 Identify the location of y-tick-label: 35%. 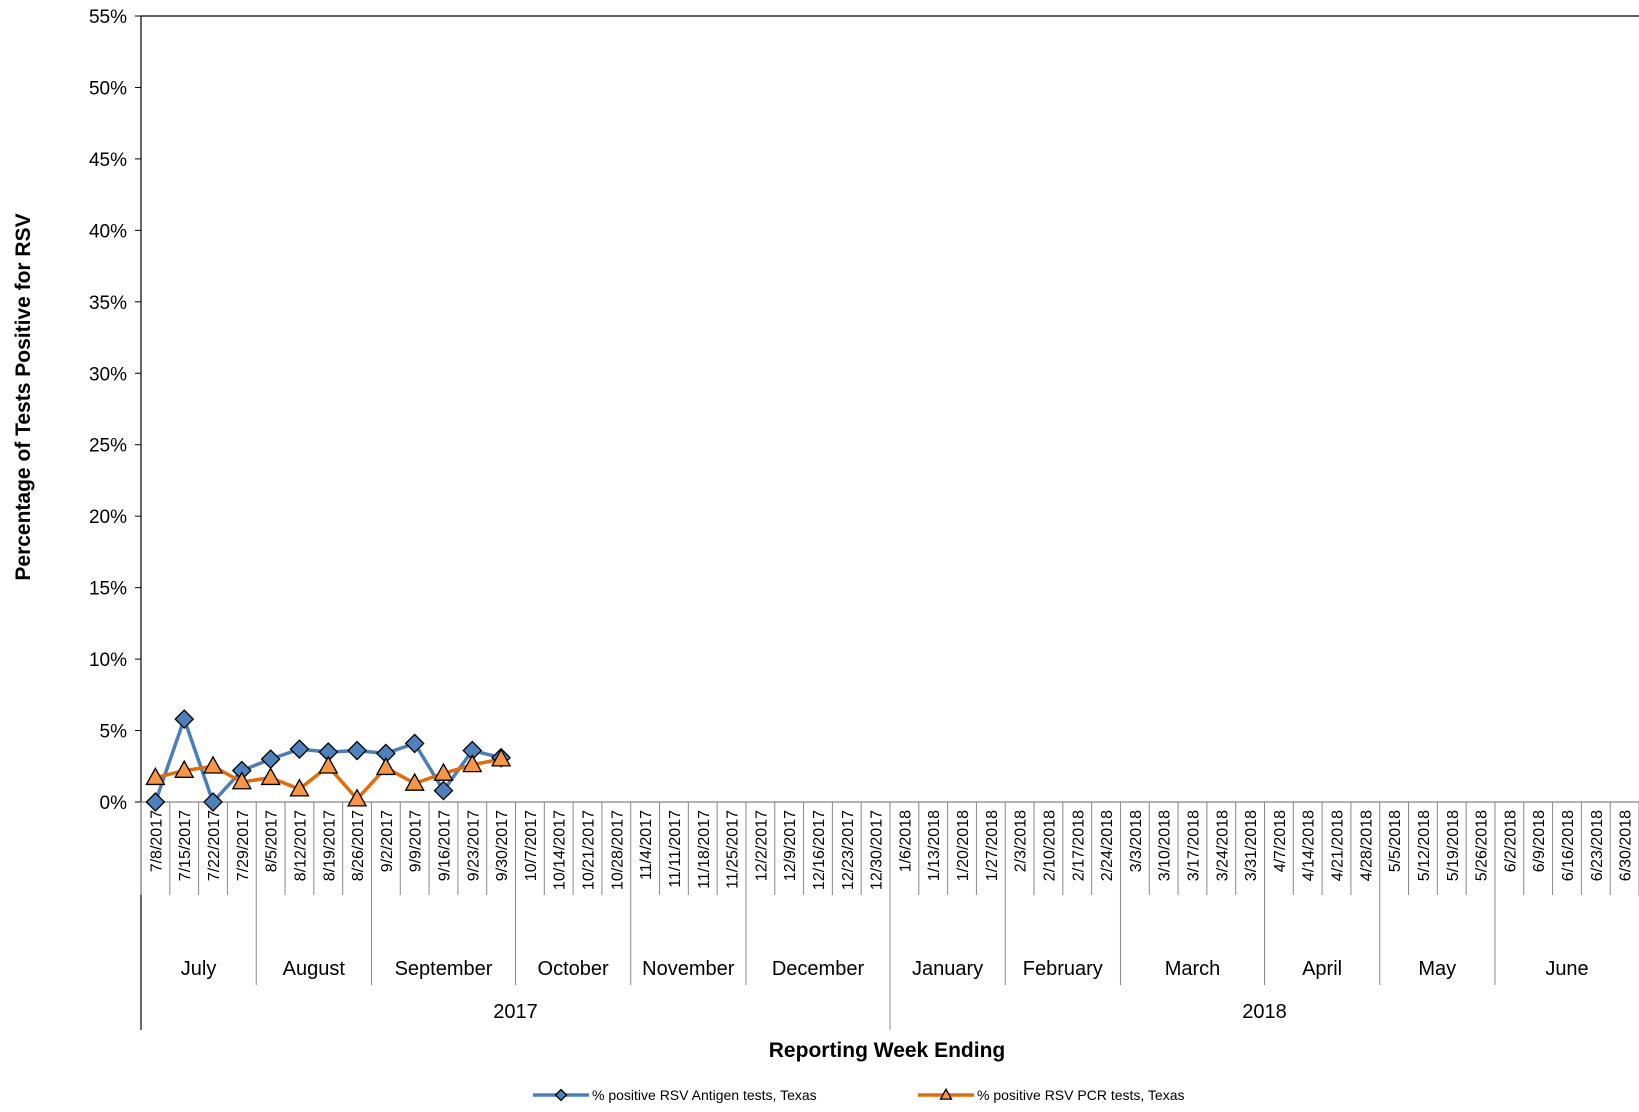
(108, 303).